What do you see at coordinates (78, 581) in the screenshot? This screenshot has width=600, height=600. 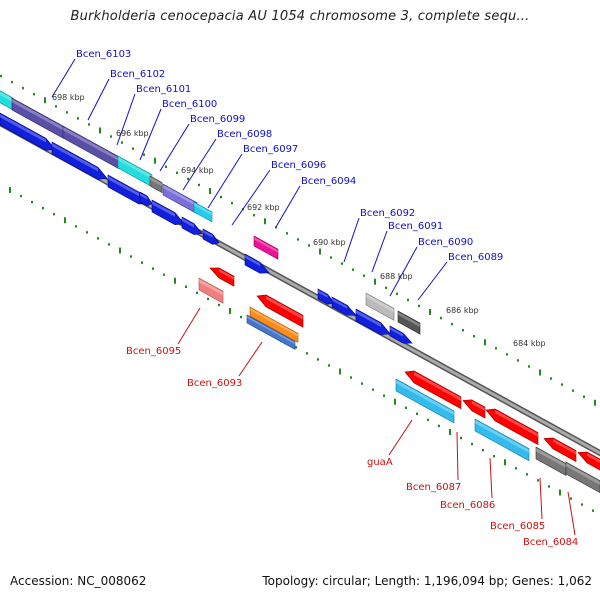 I see `accession-text: Accession: NC_008062` at bounding box center [78, 581].